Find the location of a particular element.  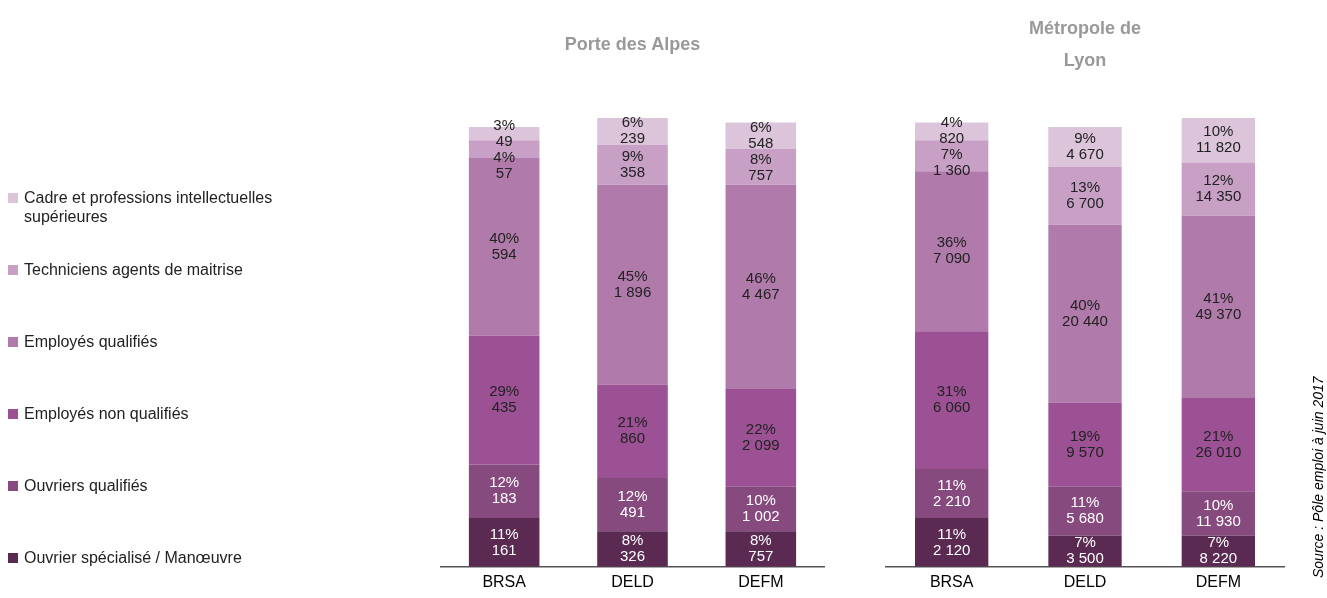

data-label: 12% 14 350 is located at coordinates (1218, 188).